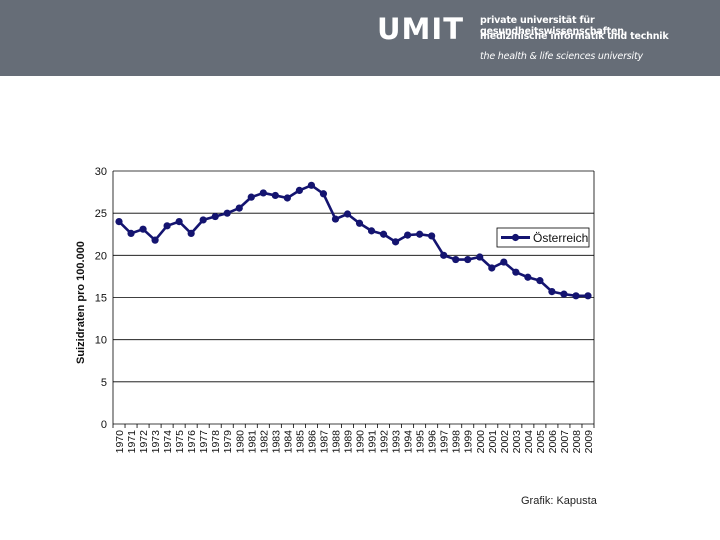 Image resolution: width=720 pixels, height=540 pixels. Describe the element at coordinates (275, 195) in the screenshot. I see `data-point-1983` at that location.